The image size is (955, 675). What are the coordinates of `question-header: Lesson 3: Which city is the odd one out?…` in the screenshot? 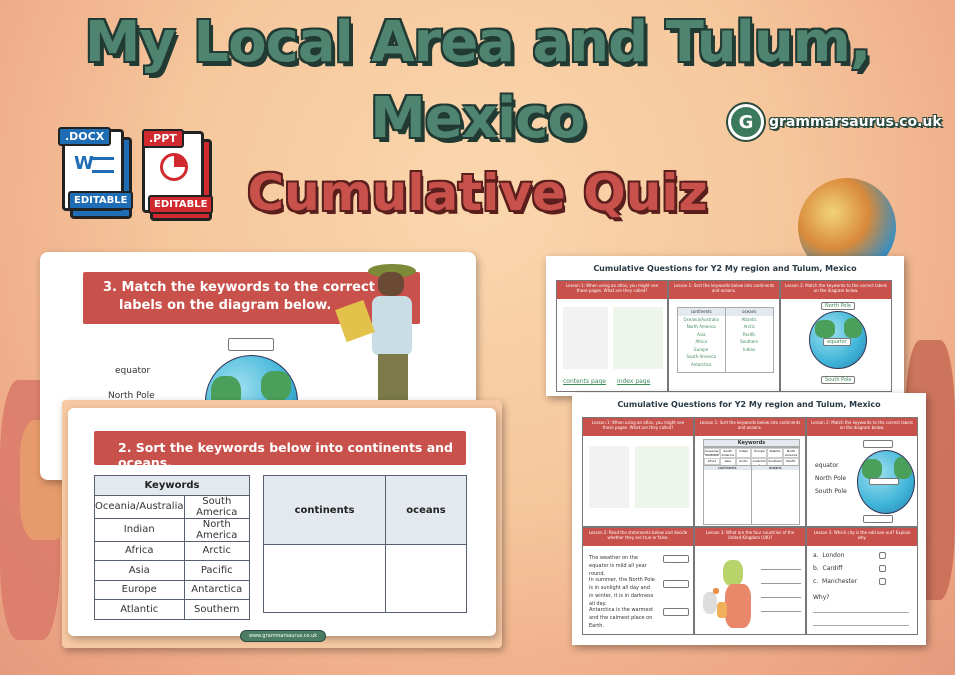 It's located at (862, 537).